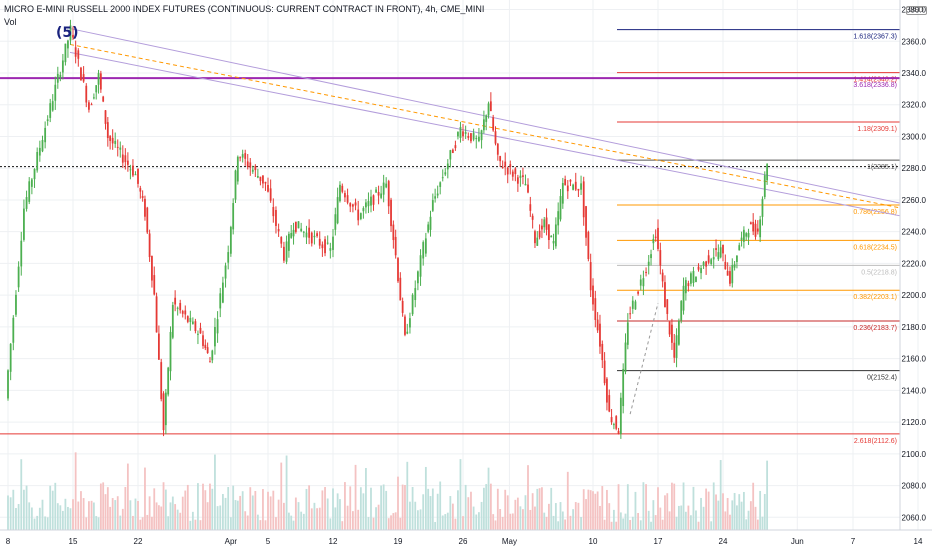 Image resolution: width=932 pixels, height=550 pixels. What do you see at coordinates (914, 422) in the screenshot?
I see `y-tick-label: 2120.0` at bounding box center [914, 422].